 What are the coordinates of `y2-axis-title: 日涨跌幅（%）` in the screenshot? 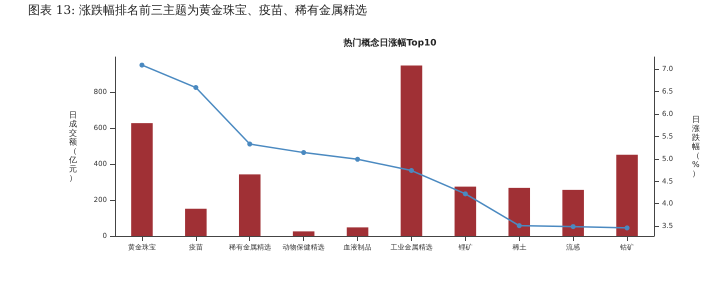 It's located at (696, 146).